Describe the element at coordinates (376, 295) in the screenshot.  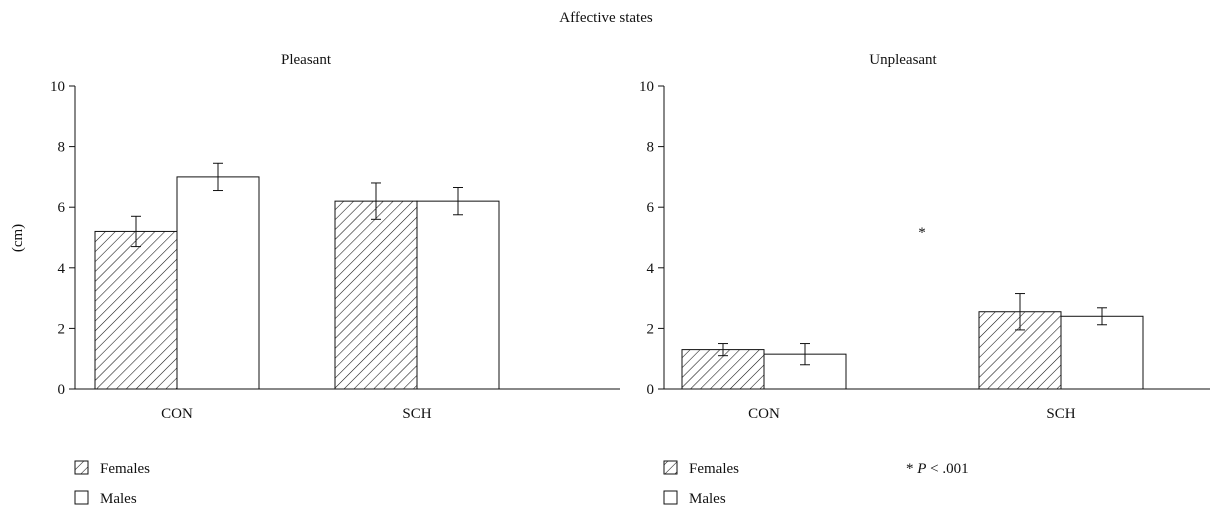
I see `bar-females-sch` at that location.